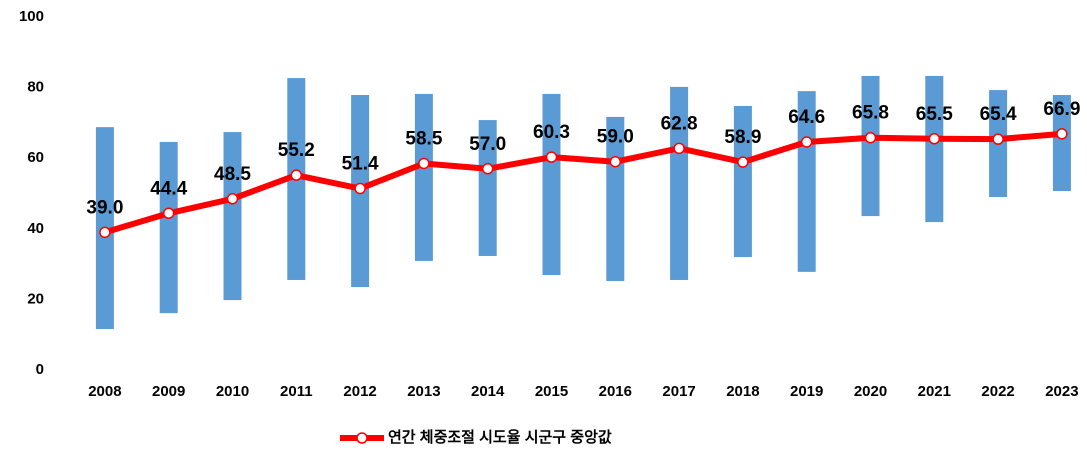  What do you see at coordinates (232, 174) in the screenshot?
I see `data-label: 48.5` at bounding box center [232, 174].